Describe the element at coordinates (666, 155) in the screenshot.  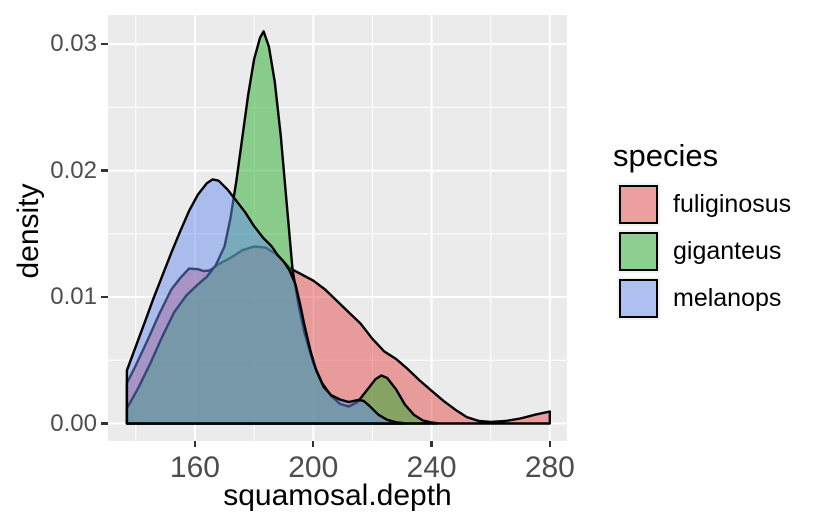
I see `legend-title: species` at that location.